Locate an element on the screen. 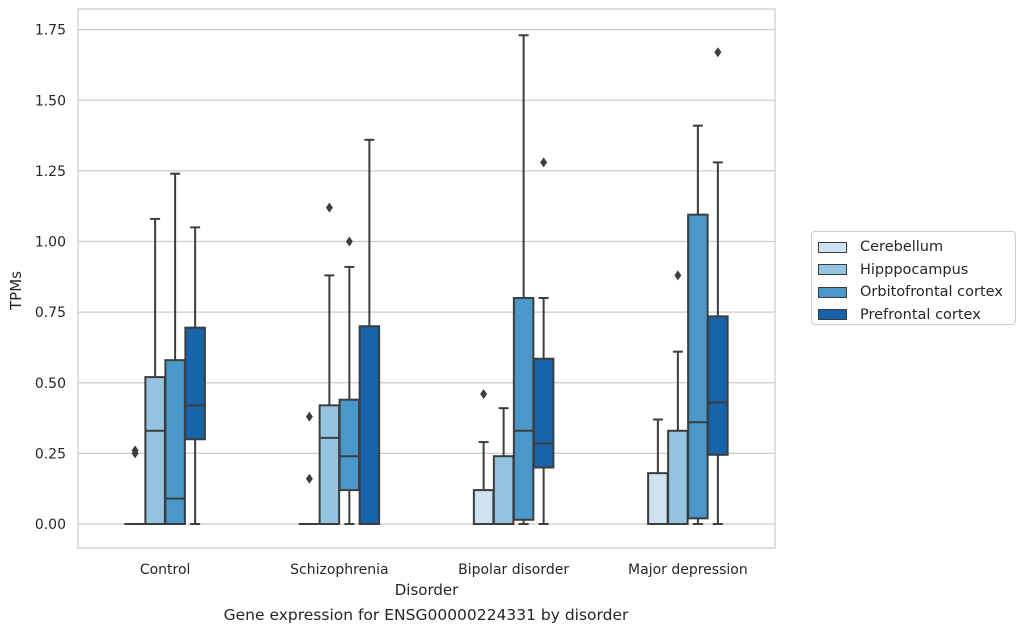  y-tick-label: 1.25 is located at coordinates (50, 172).